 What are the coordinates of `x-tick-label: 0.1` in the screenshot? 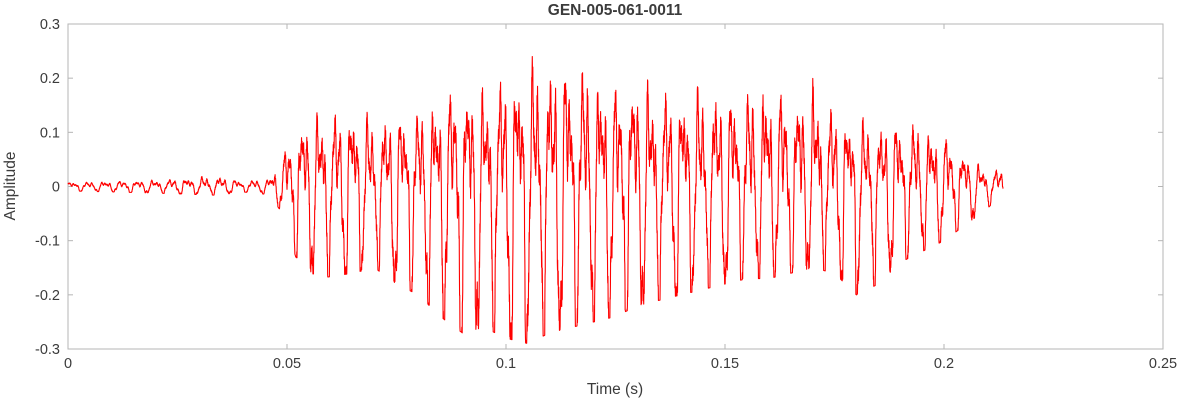 It's located at (506, 364).